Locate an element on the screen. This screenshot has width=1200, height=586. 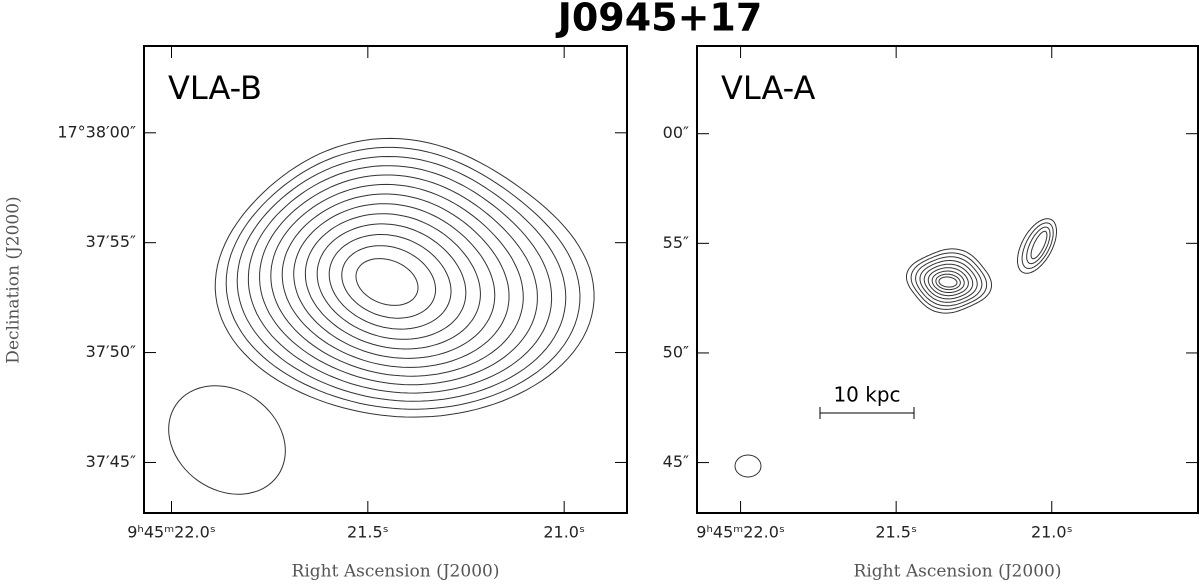
y-tick-label: 37′50″ is located at coordinates (111, 351).